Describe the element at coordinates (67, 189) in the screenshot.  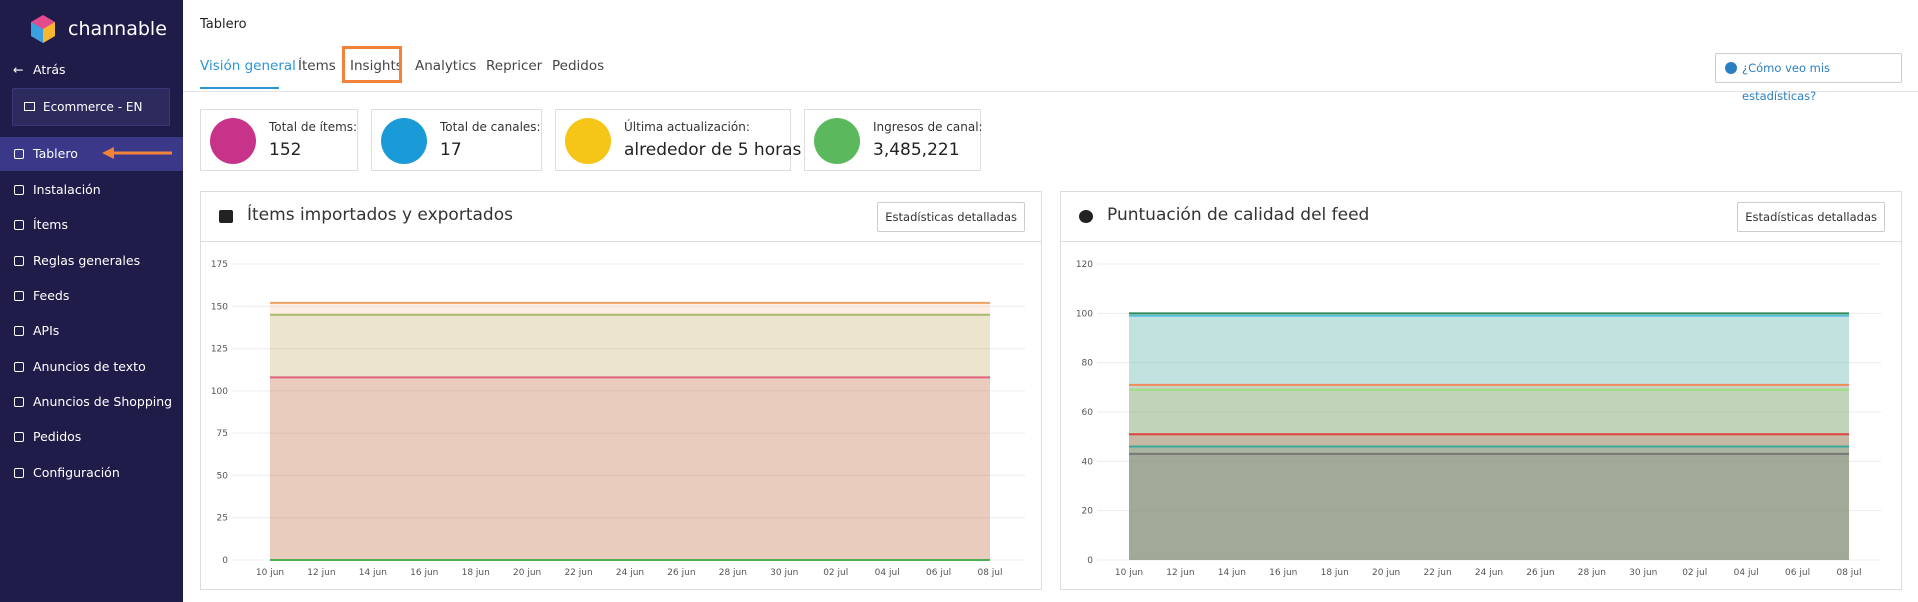
I see `nav-label: Instalación` at that location.